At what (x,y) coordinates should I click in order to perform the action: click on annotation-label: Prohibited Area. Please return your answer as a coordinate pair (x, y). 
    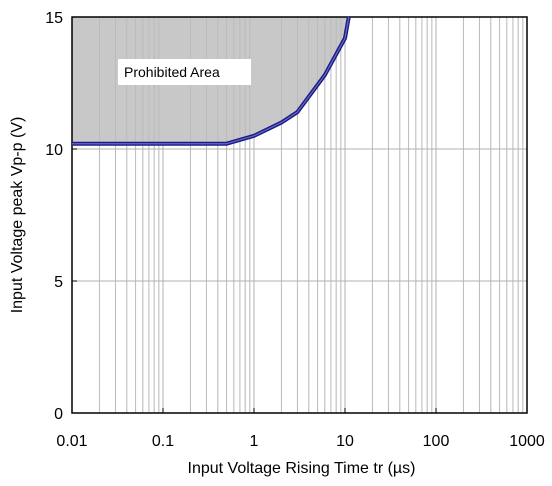
    Looking at the image, I should click on (172, 72).